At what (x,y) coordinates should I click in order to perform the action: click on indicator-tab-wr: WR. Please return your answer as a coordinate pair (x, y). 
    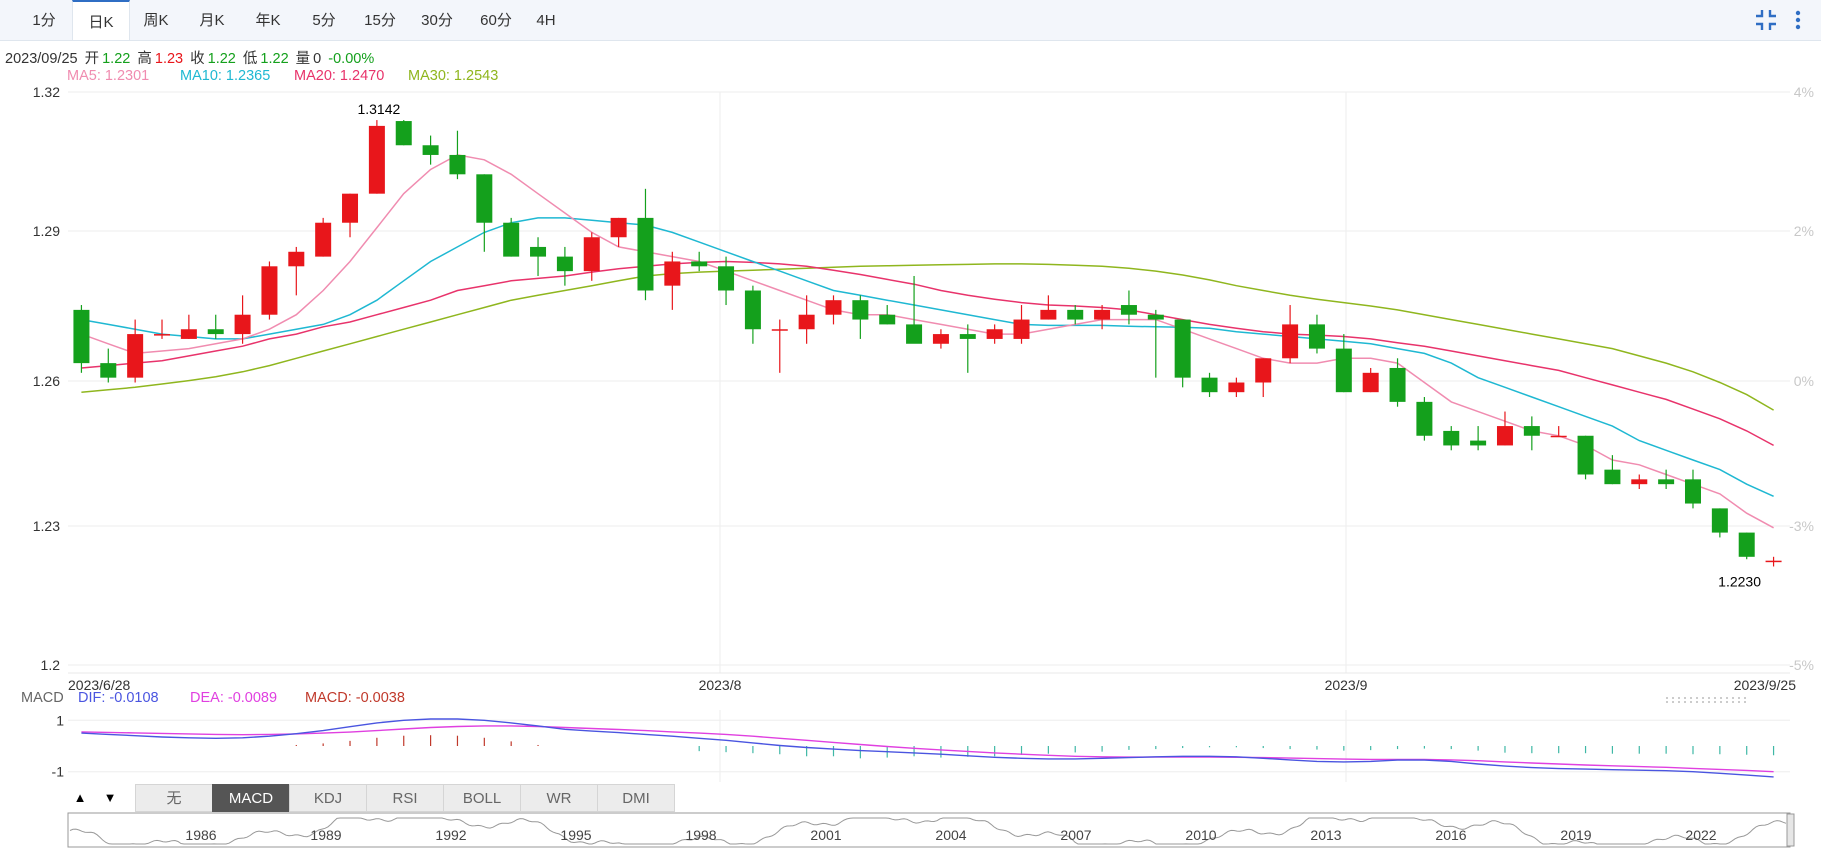
    Looking at the image, I should click on (559, 798).